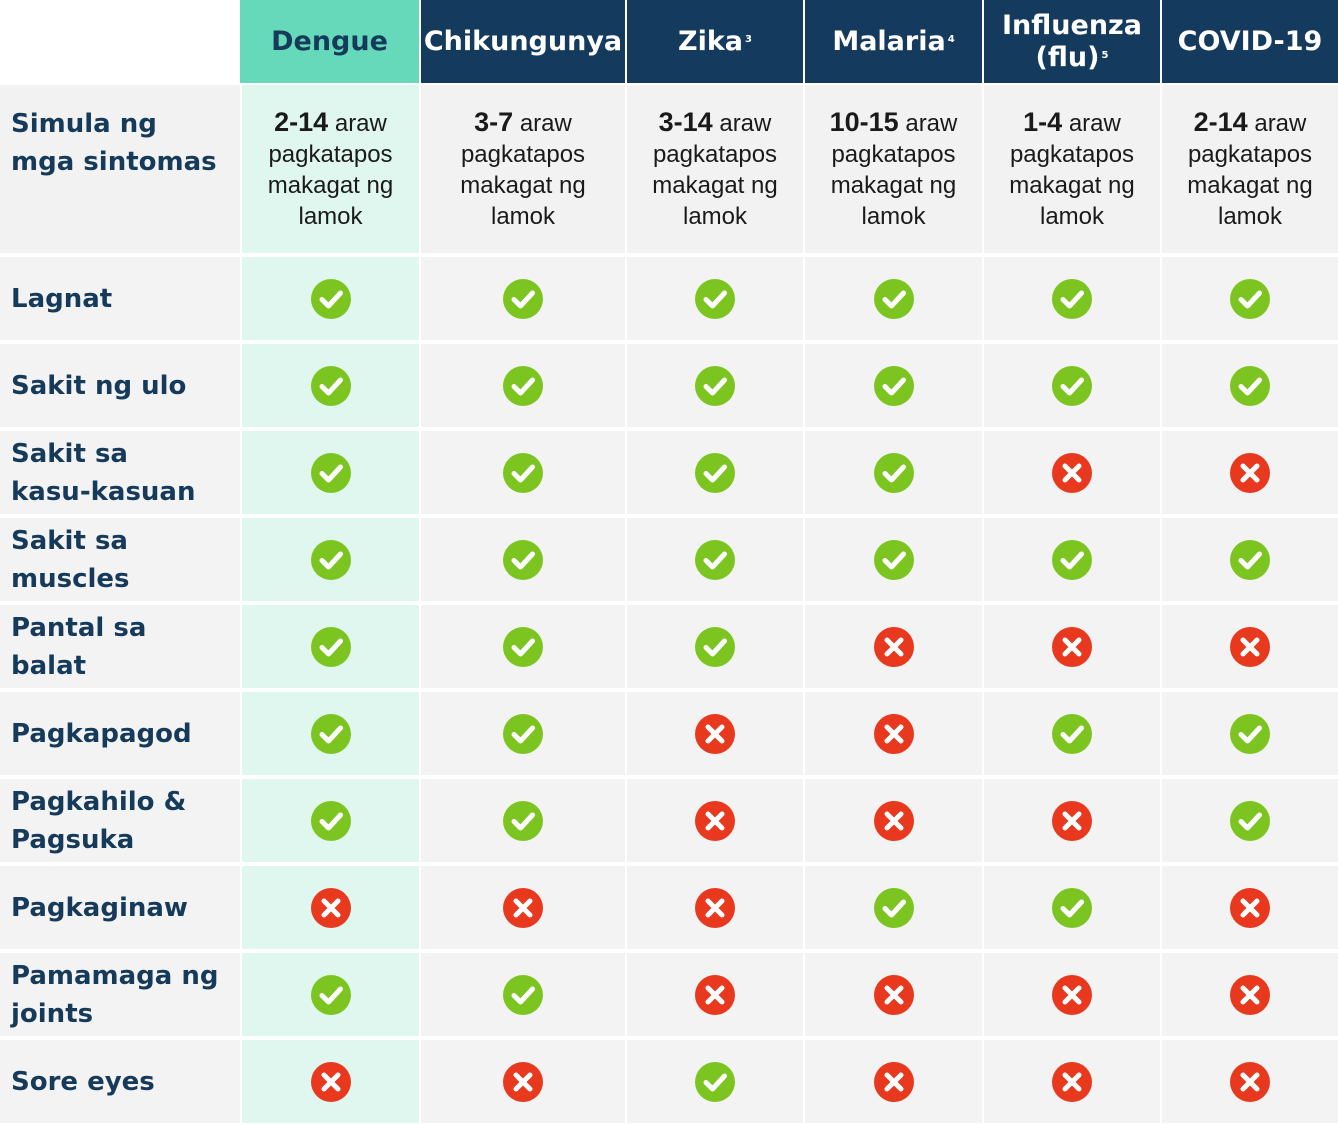 The image size is (1338, 1124). What do you see at coordinates (120, 1081) in the screenshot?
I see `row-label: Sore eyes` at bounding box center [120, 1081].